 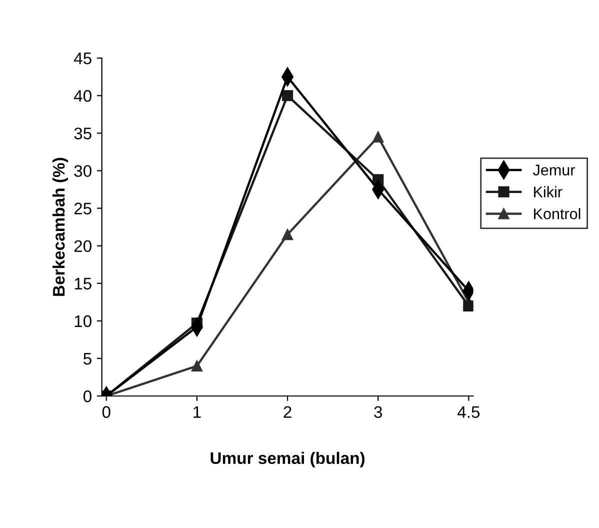 I want to click on y-tick-label: 30, so click(x=83, y=171).